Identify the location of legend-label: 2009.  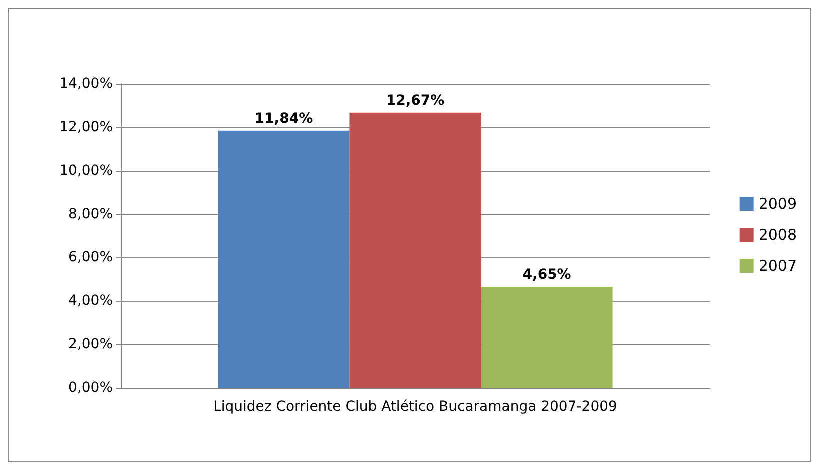
(778, 204).